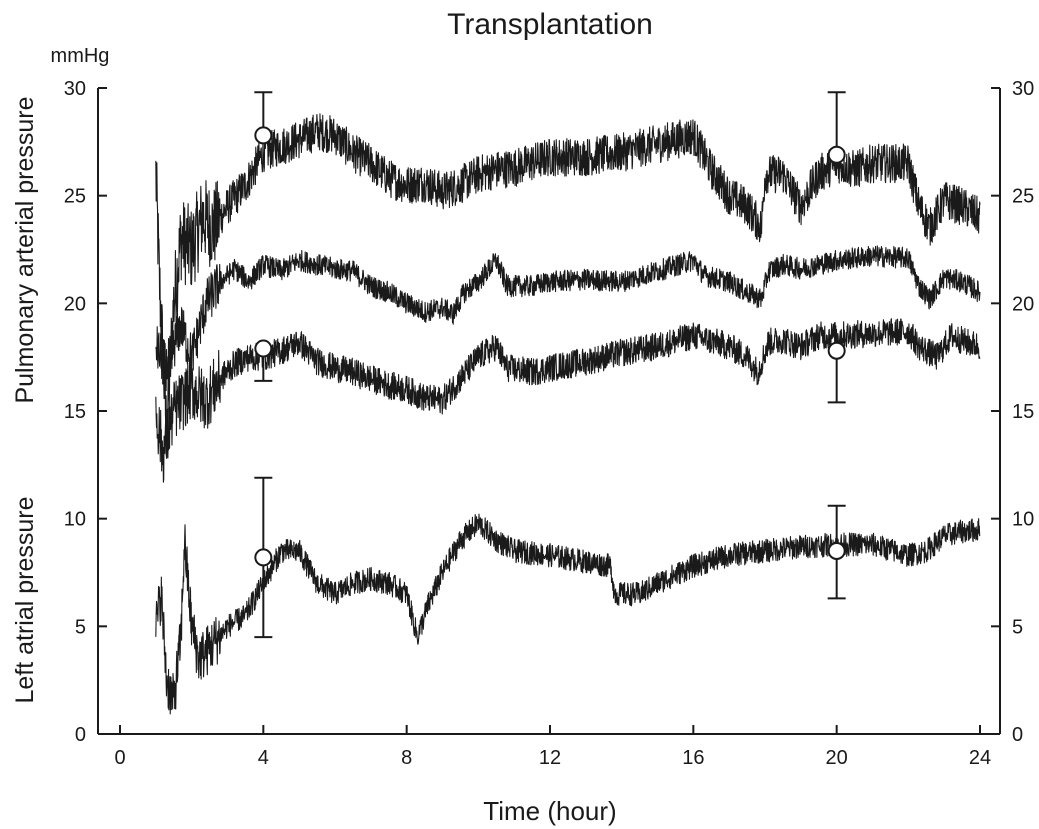 Image resolution: width=1039 pixels, height=829 pixels. I want to click on y-tick-label-left: 5, so click(80, 627).